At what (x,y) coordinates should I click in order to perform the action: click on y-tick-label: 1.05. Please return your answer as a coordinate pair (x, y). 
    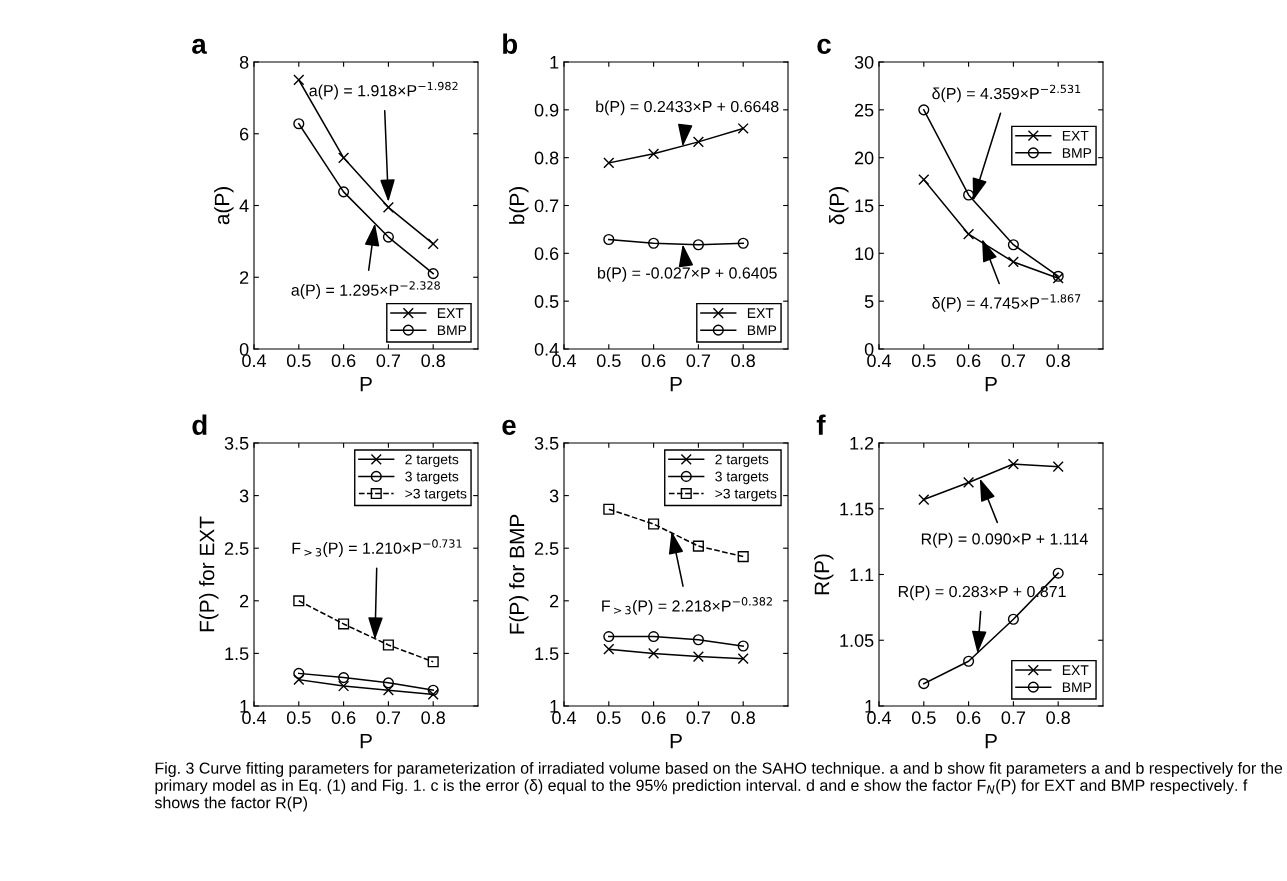
    Looking at the image, I should click on (857, 640).